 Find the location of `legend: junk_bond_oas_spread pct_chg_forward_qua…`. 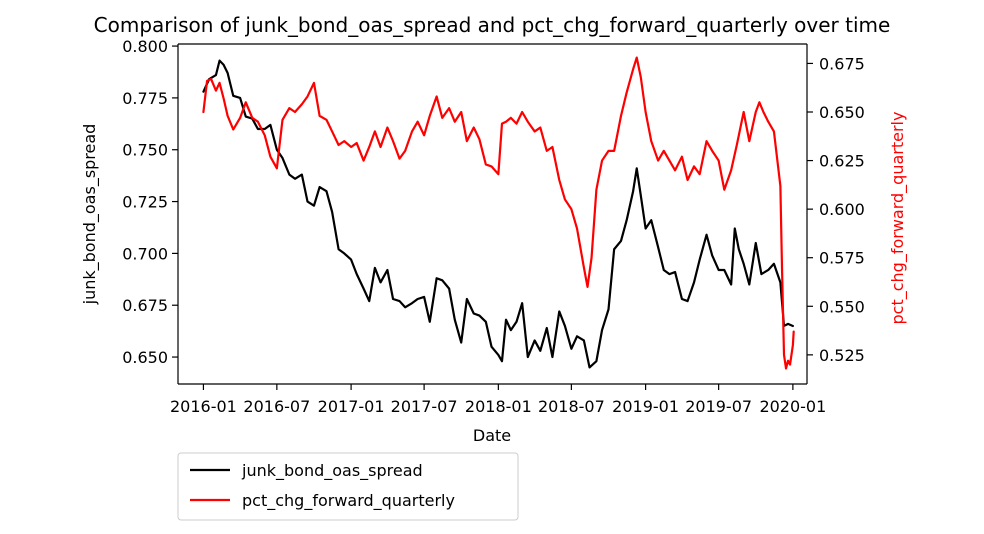

legend: junk_bond_oas_spread pct_chg_forward_qua… is located at coordinates (348, 486).